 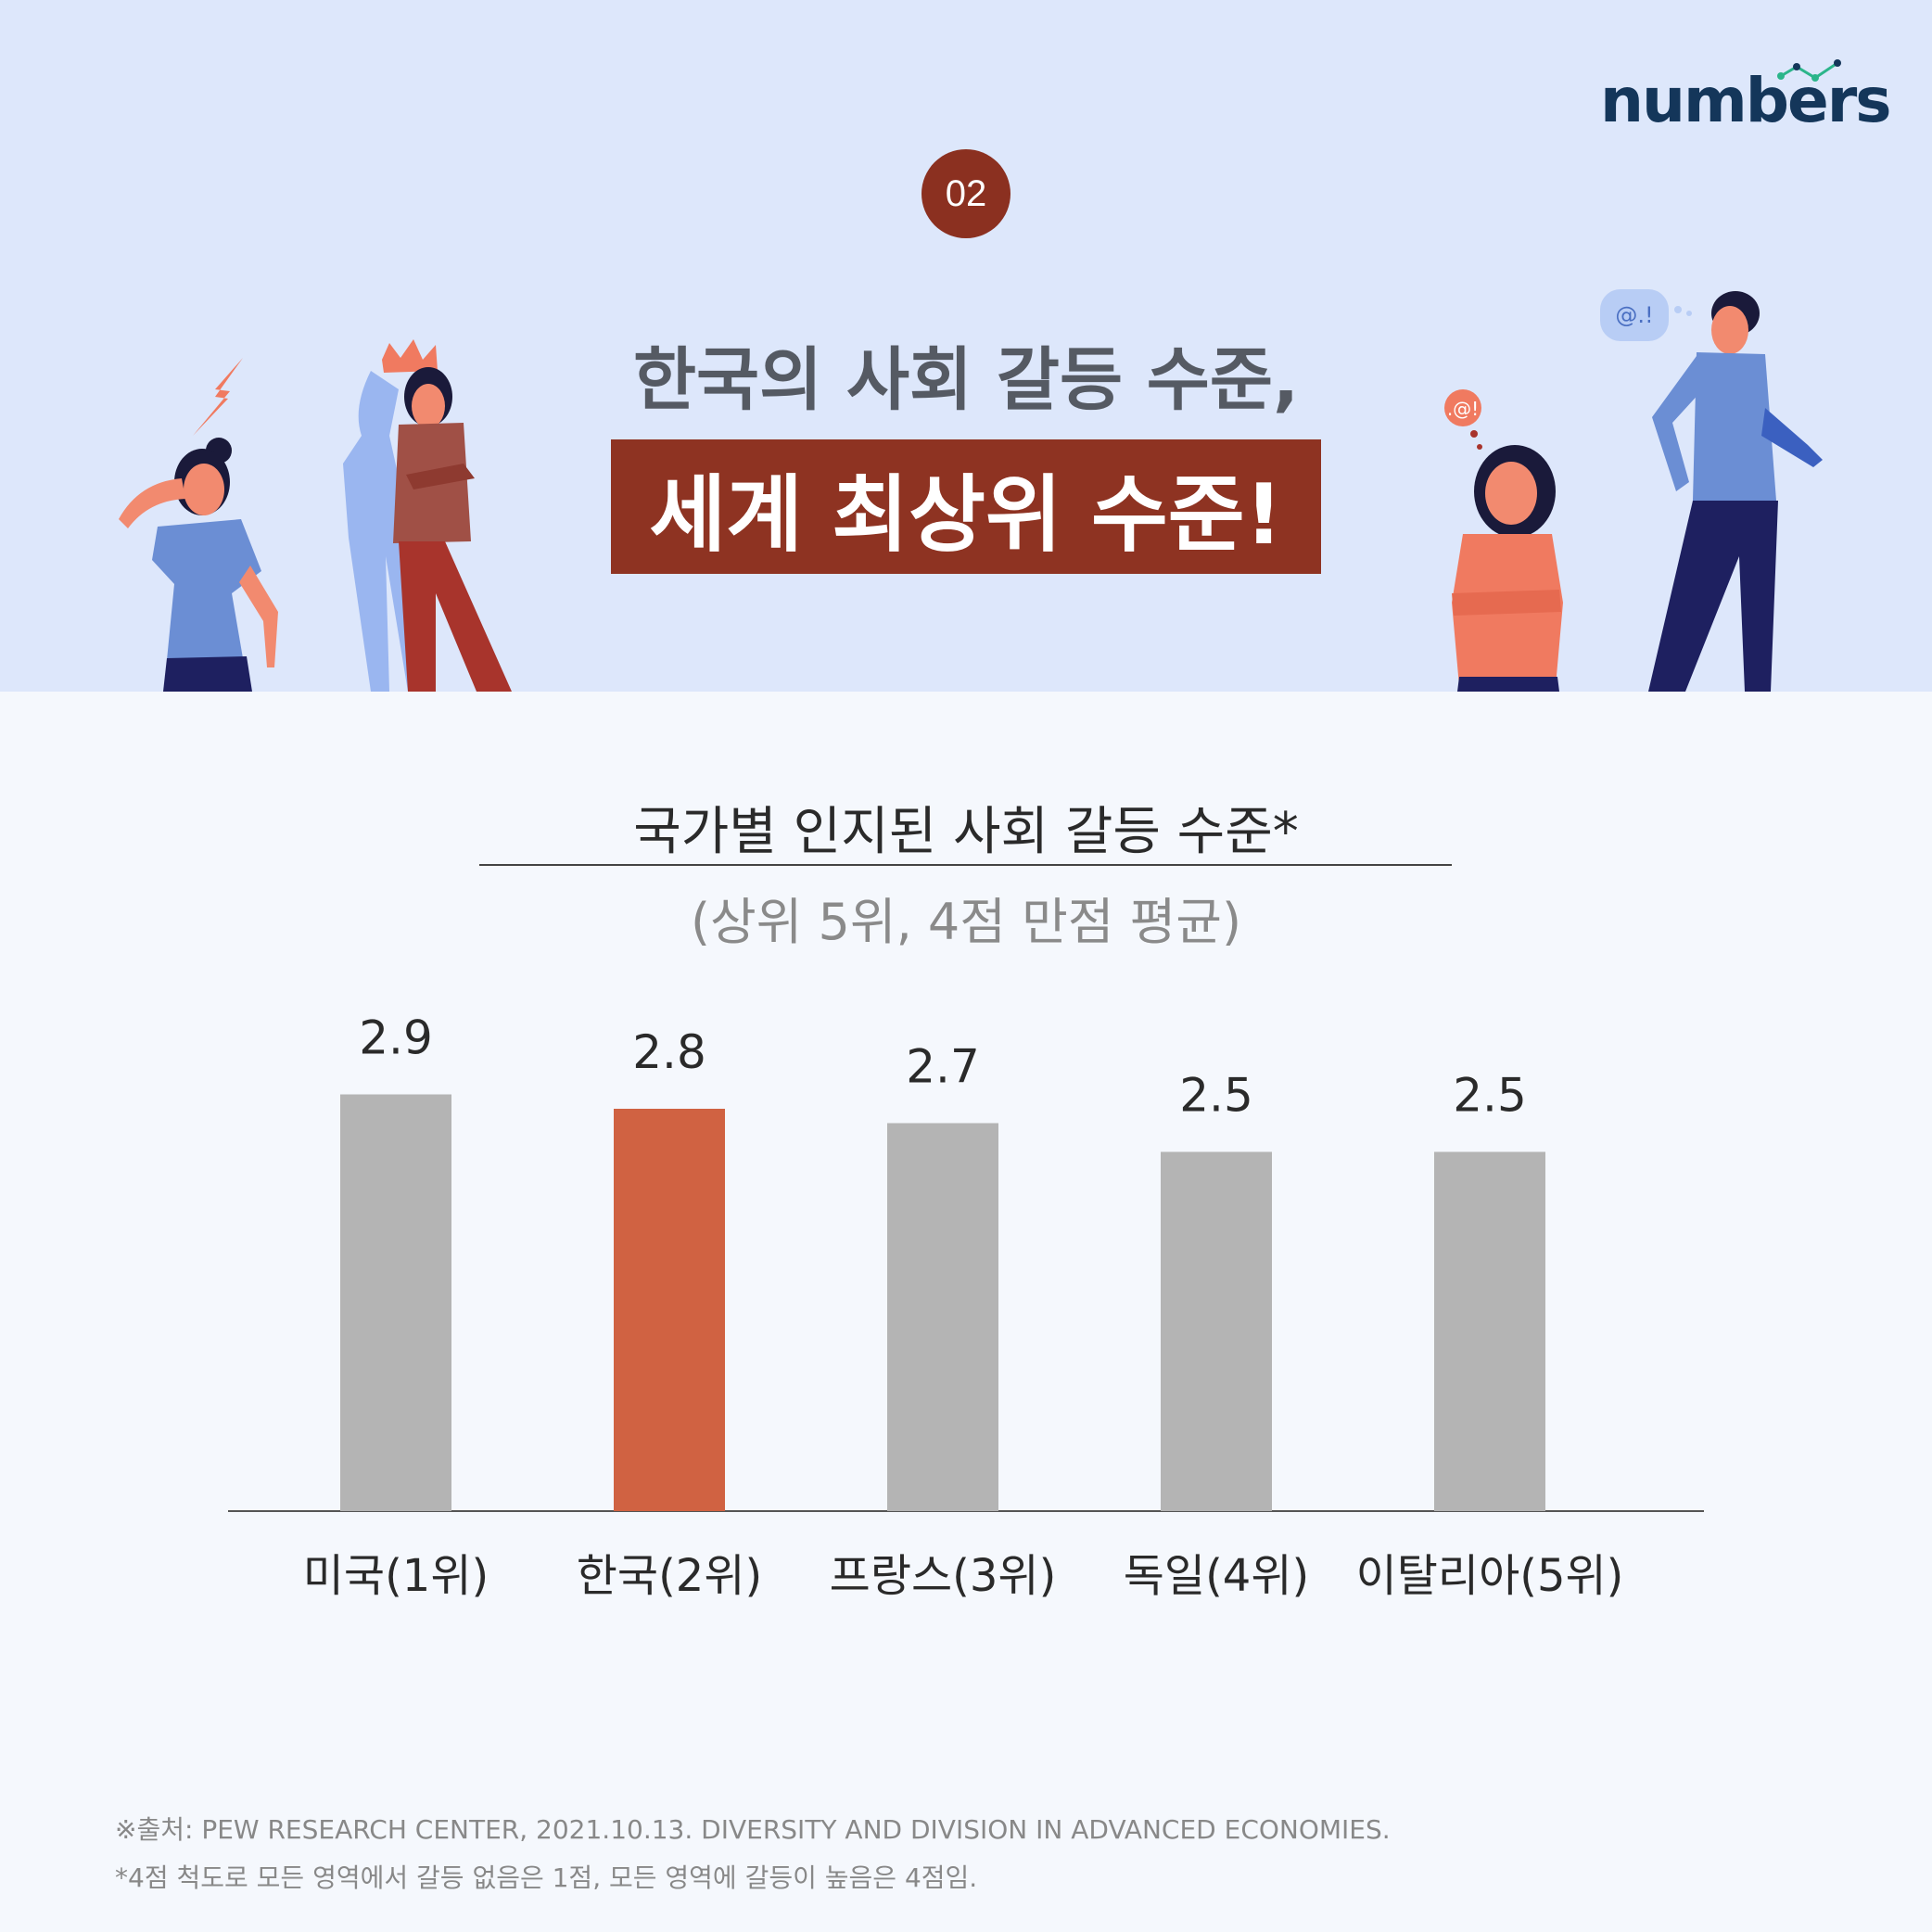 What do you see at coordinates (1490, 1576) in the screenshot?
I see `category-label-5: 이탈리아(5위)` at bounding box center [1490, 1576].